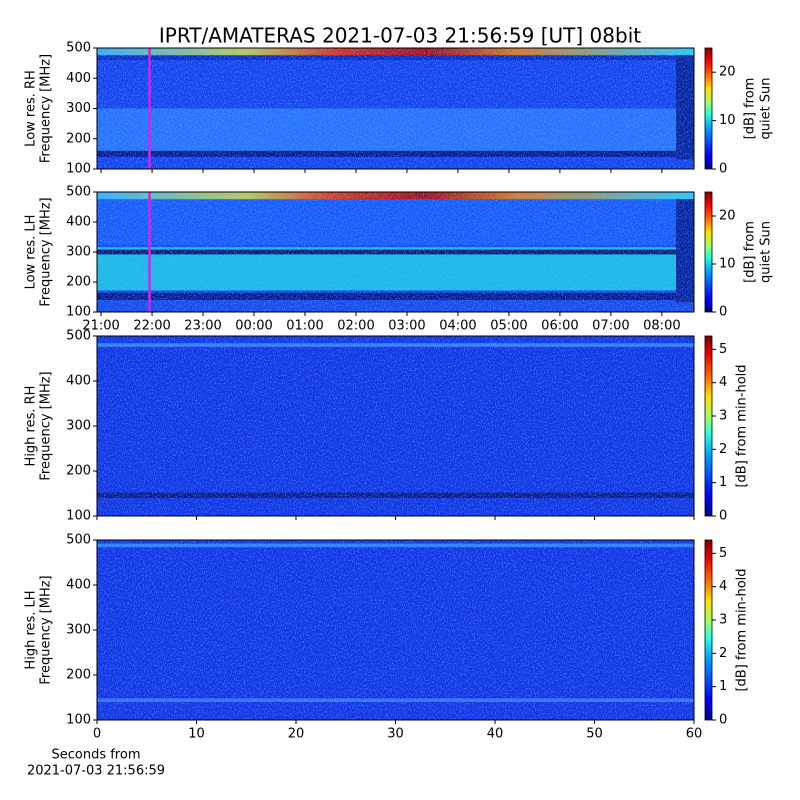 The width and height of the screenshot is (800, 800). I want to click on x-tick-label: 03:00, so click(406, 326).